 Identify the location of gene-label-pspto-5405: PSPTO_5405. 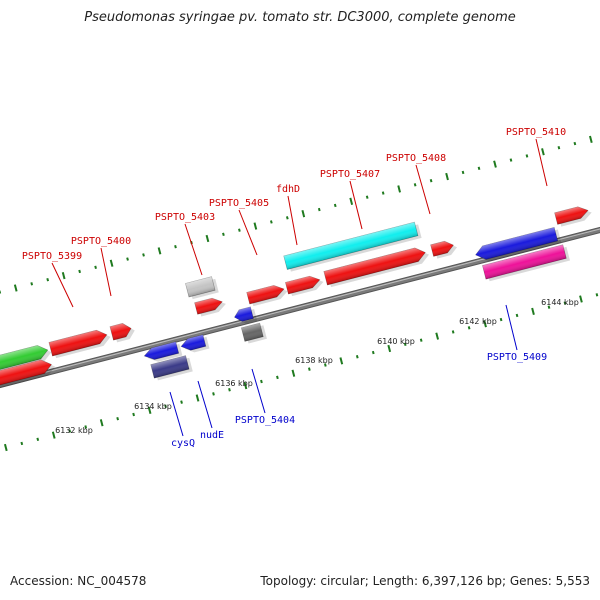
(239, 203).